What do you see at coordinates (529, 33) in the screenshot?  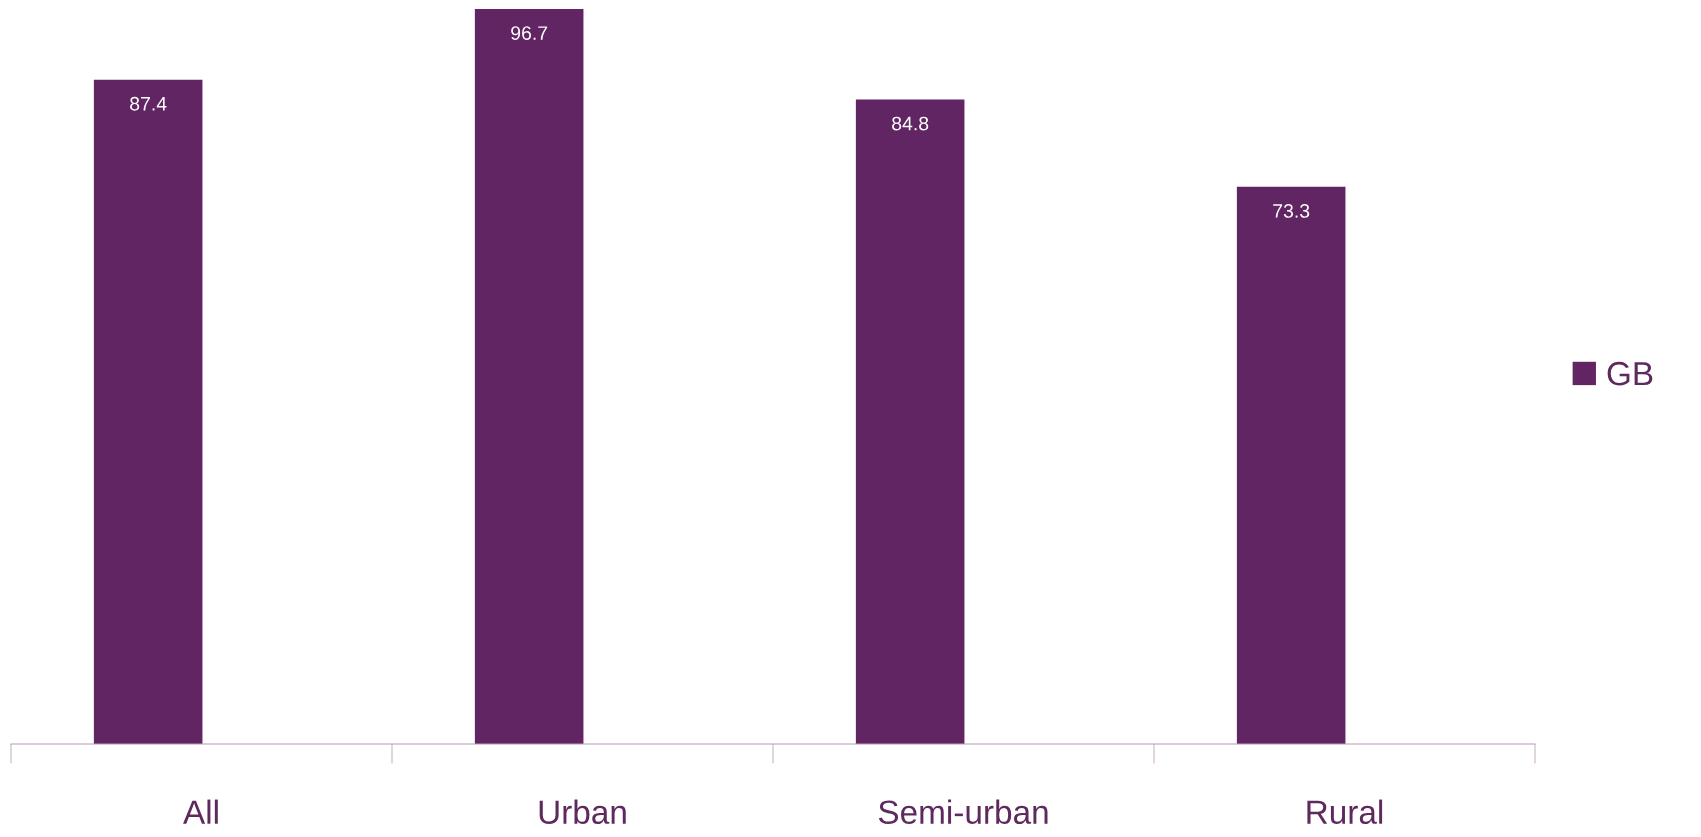 I see `data-label: 96.7` at bounding box center [529, 33].